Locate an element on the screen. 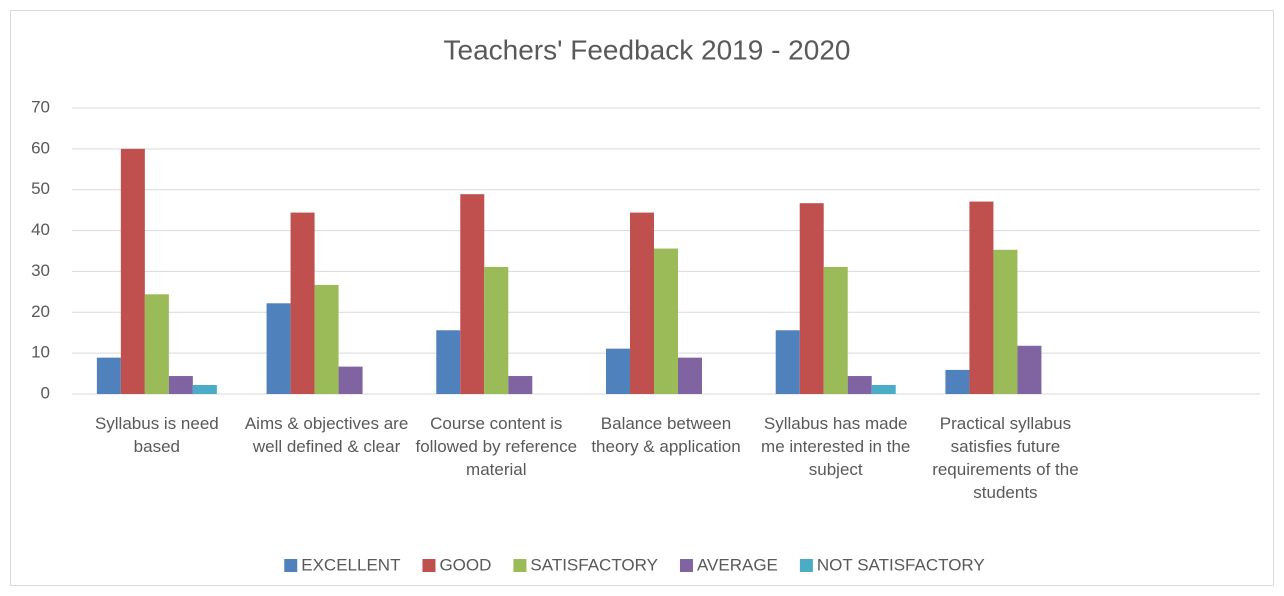 The width and height of the screenshot is (1284, 596). y-tick-label: 10 is located at coordinates (40, 352).